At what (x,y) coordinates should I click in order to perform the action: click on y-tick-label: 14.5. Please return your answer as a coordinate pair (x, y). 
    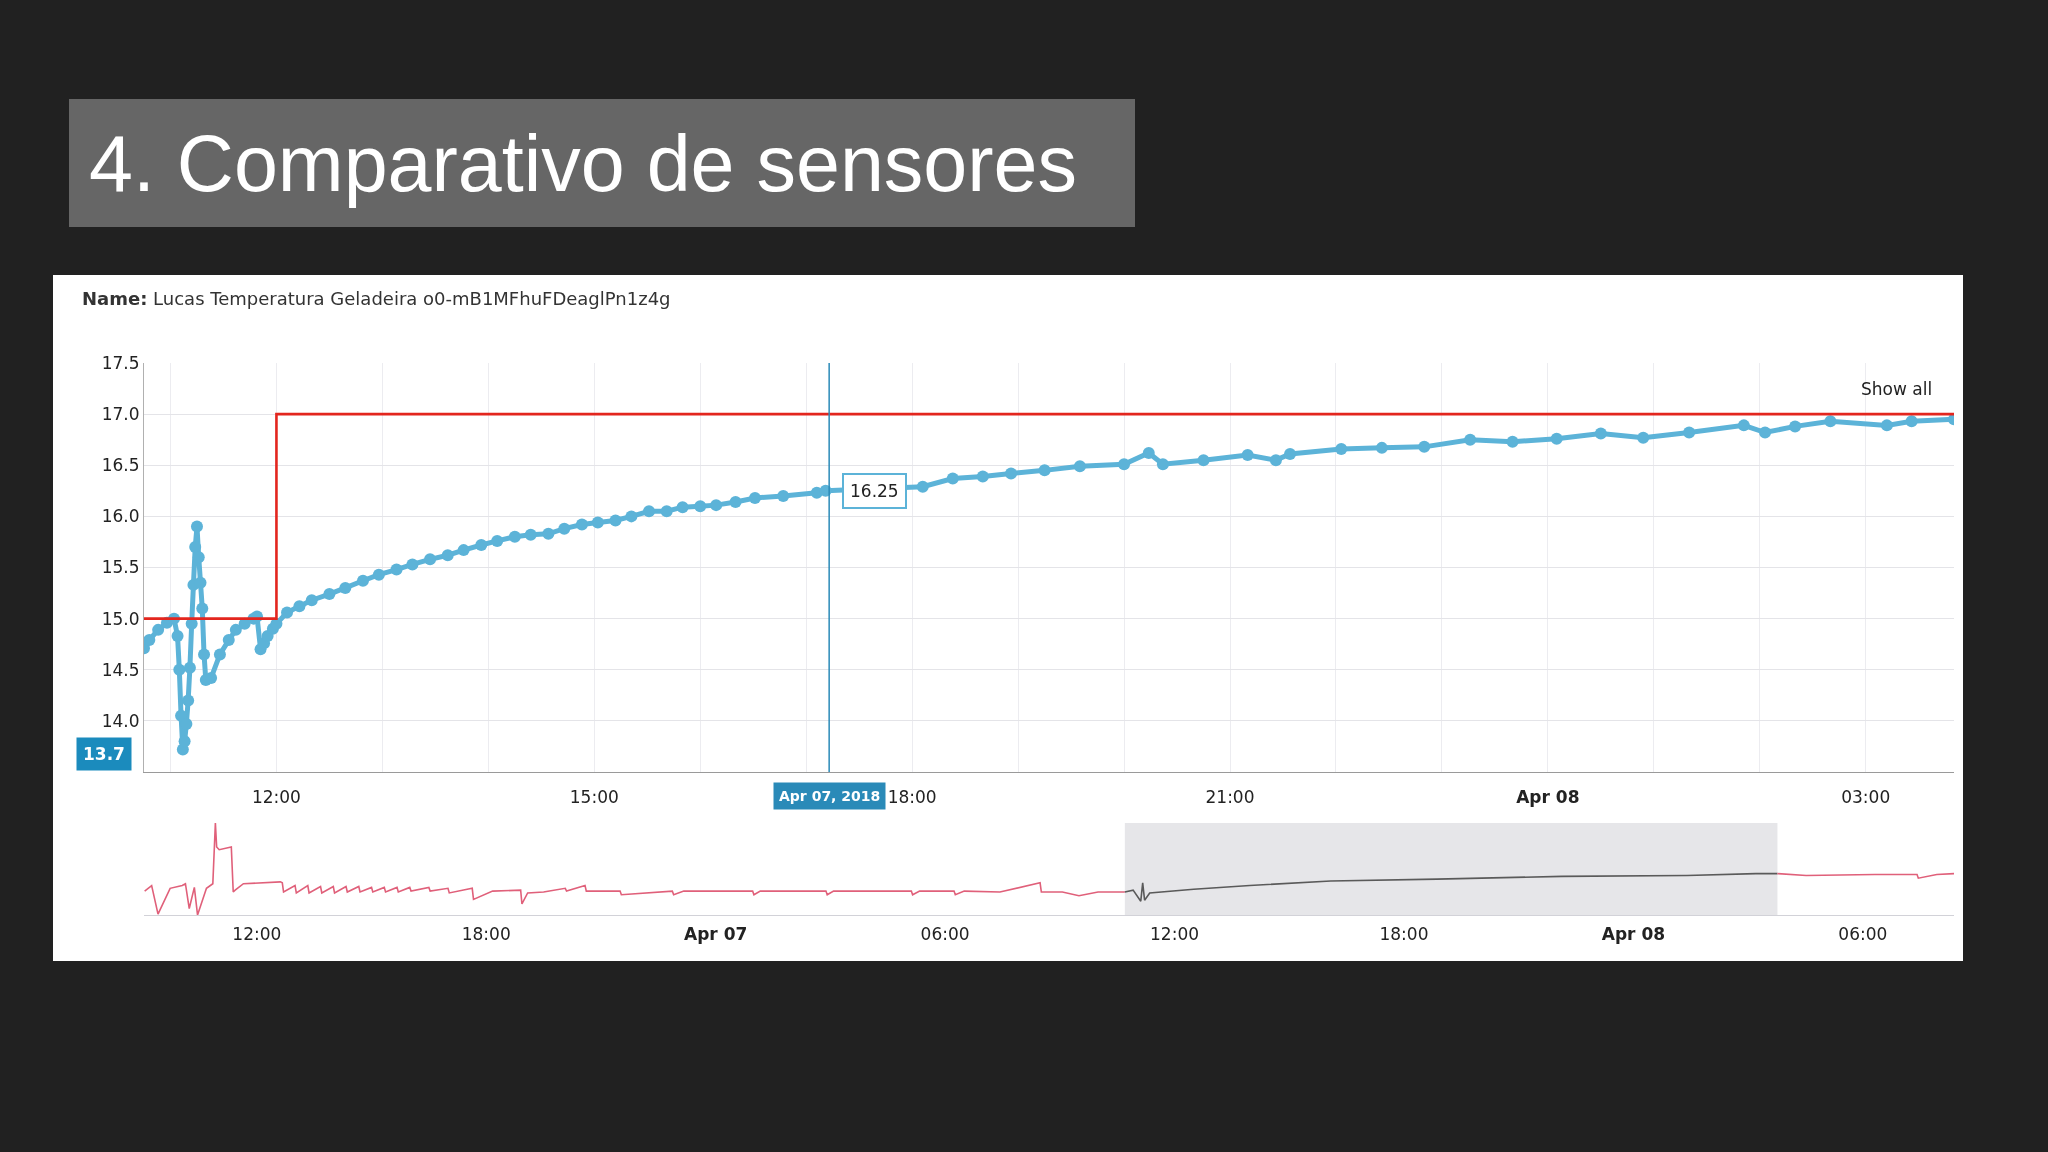
    Looking at the image, I should click on (120, 669).